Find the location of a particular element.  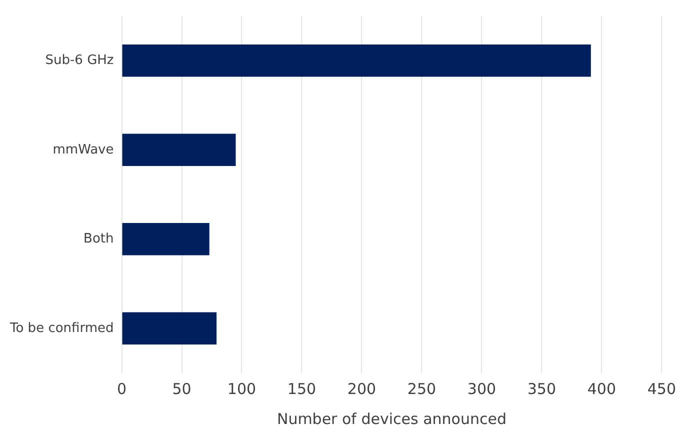

x-tick-label: 150 is located at coordinates (301, 389).